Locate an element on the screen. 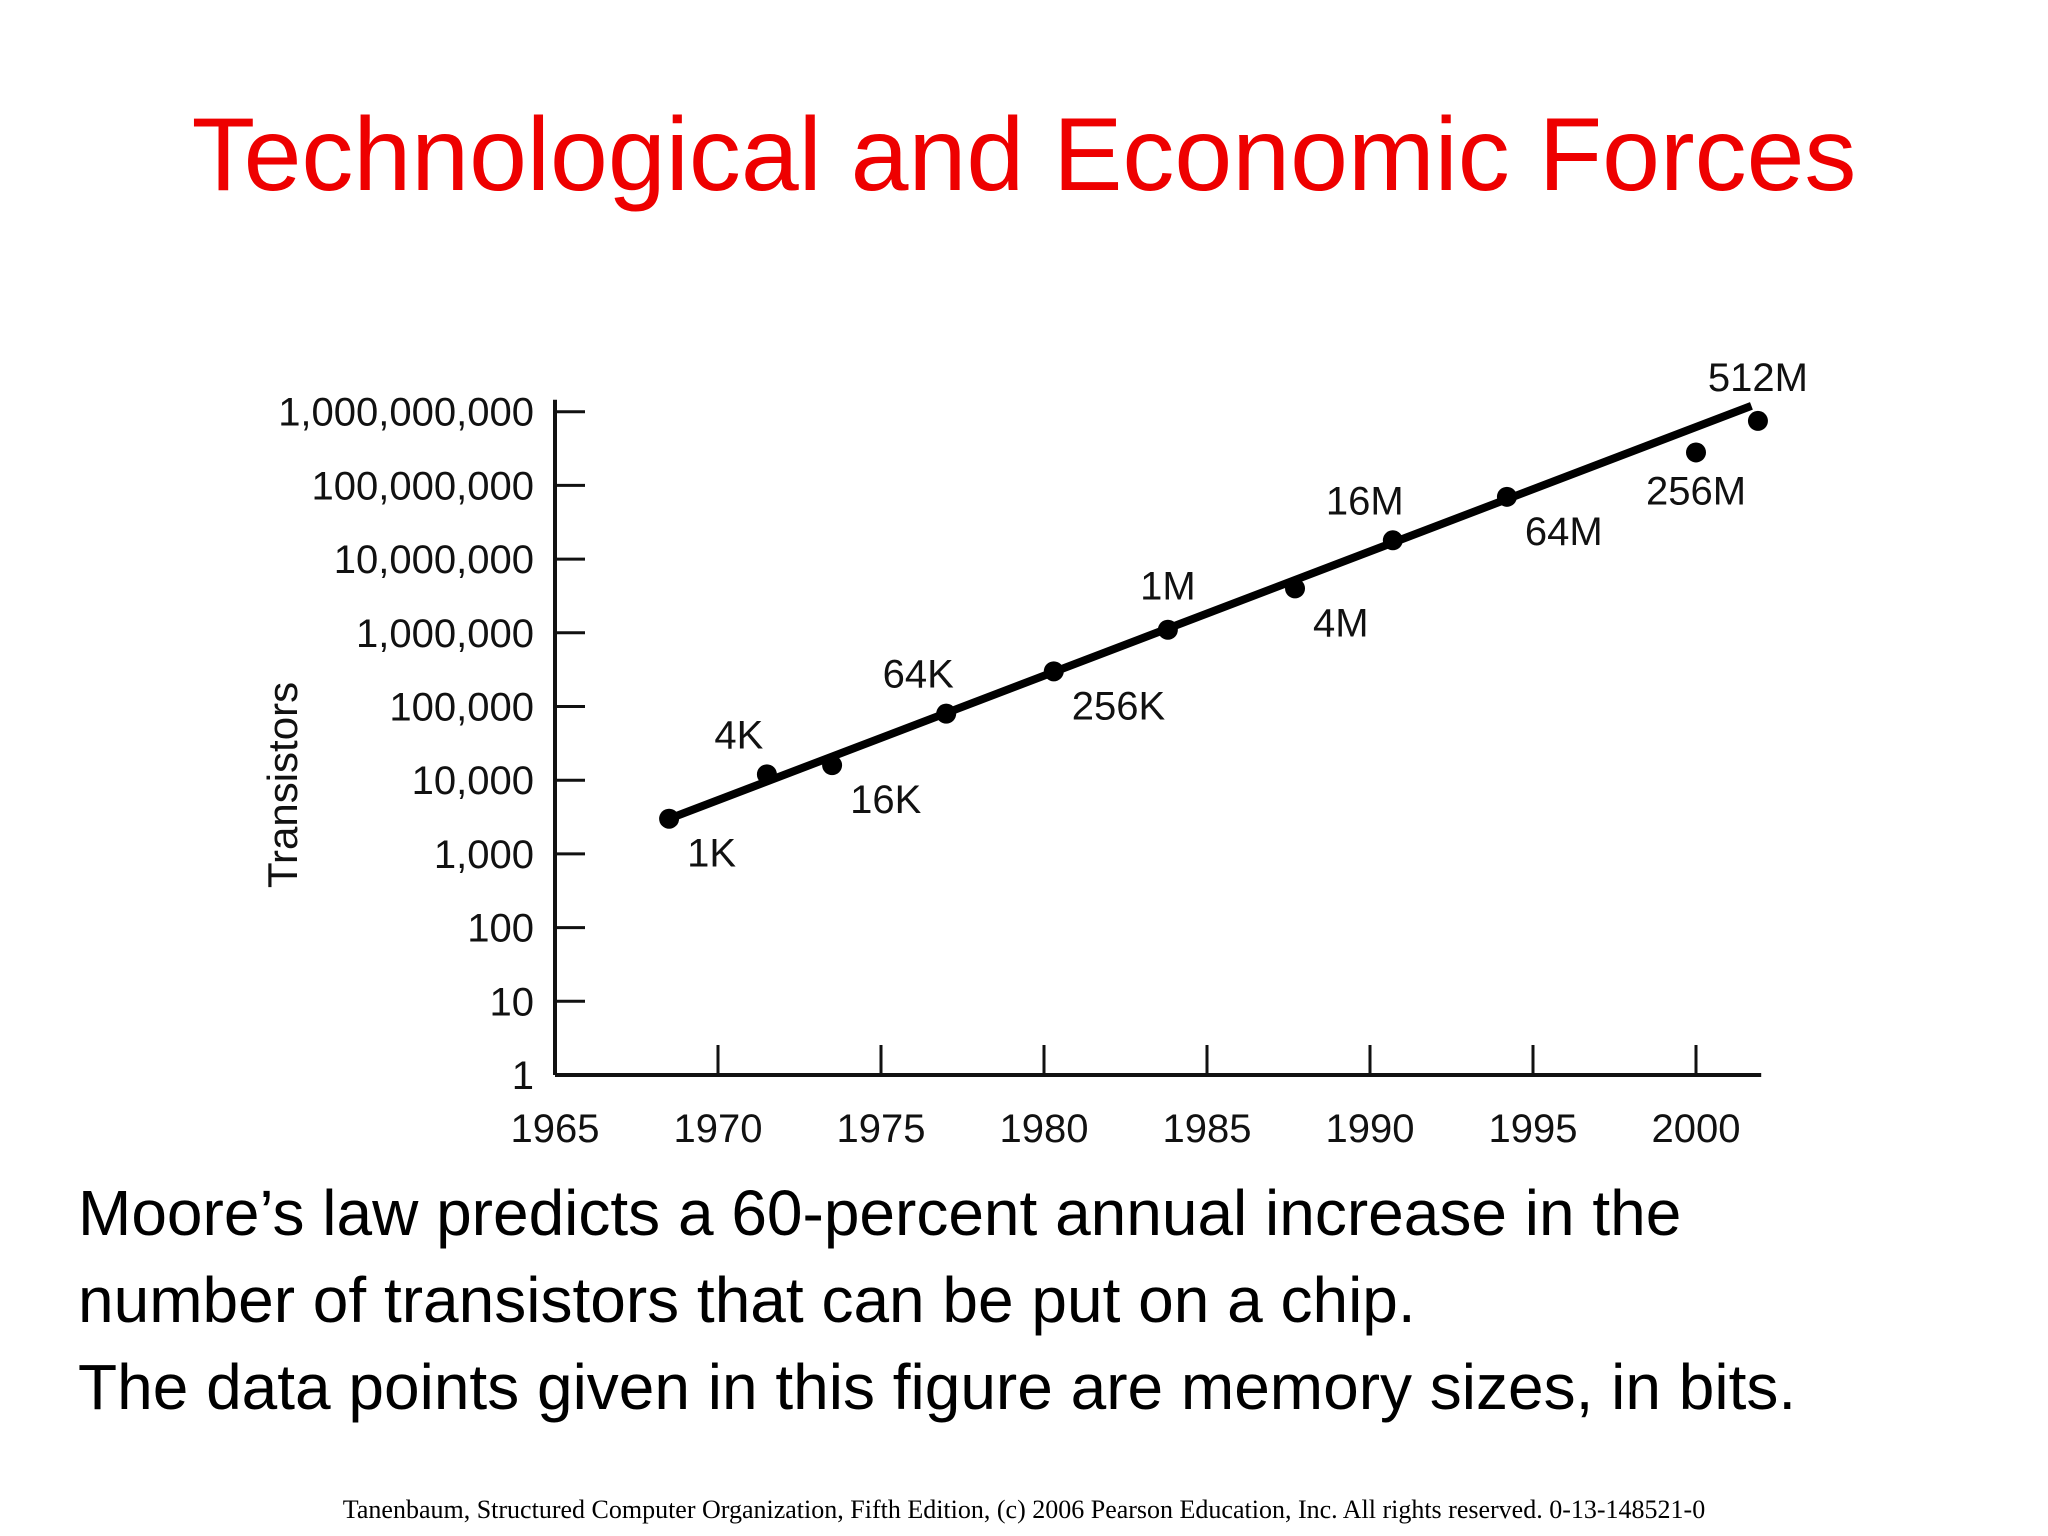 Image resolution: width=2048 pixels, height=1536 pixels. y-tick-label: 10,000,000 is located at coordinates (434, 560).